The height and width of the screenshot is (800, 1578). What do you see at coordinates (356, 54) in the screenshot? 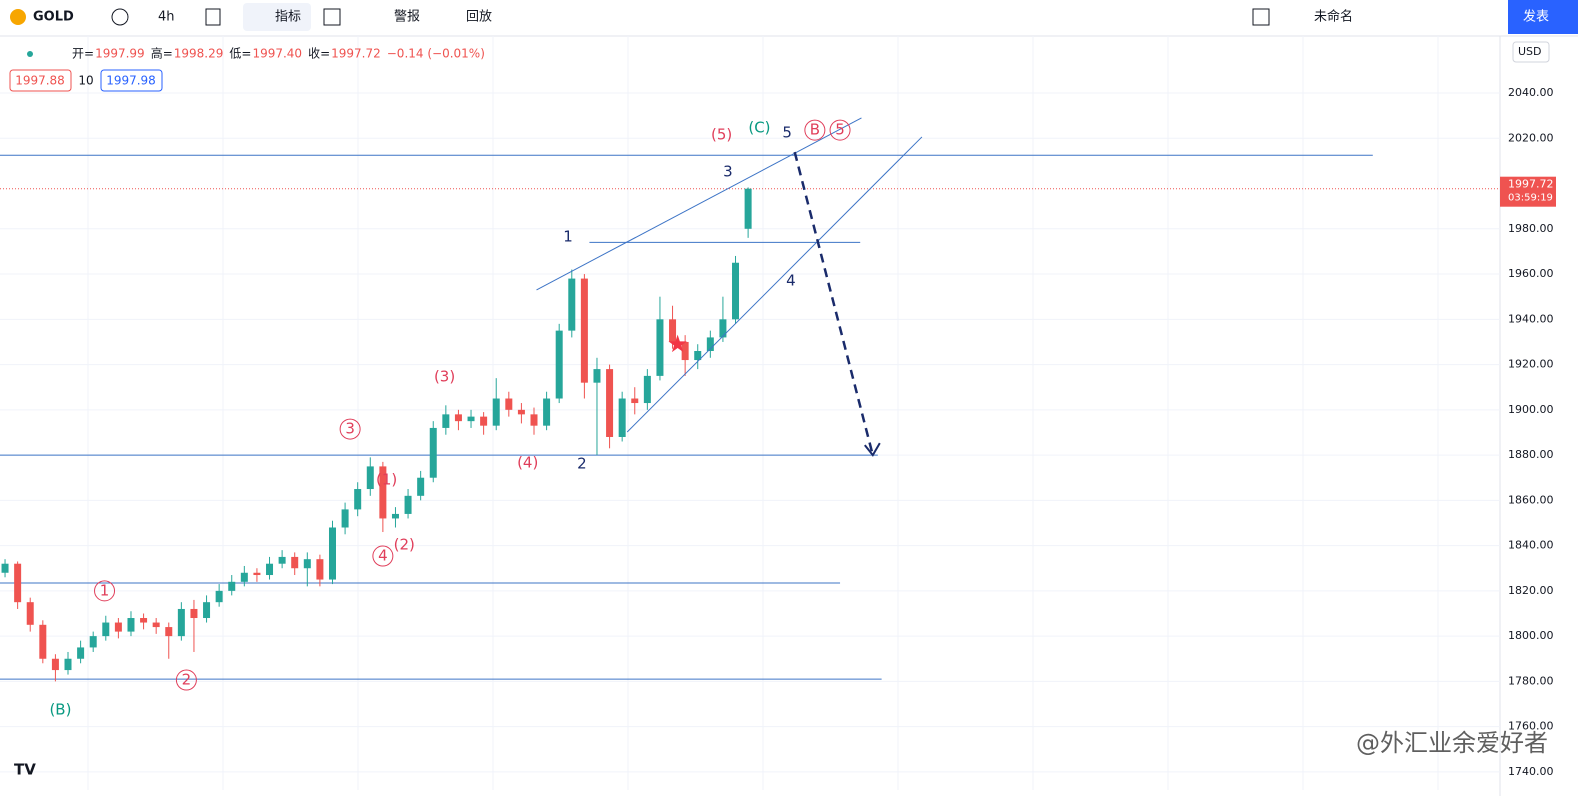
I see `legend-value: 1997.72` at bounding box center [356, 54].